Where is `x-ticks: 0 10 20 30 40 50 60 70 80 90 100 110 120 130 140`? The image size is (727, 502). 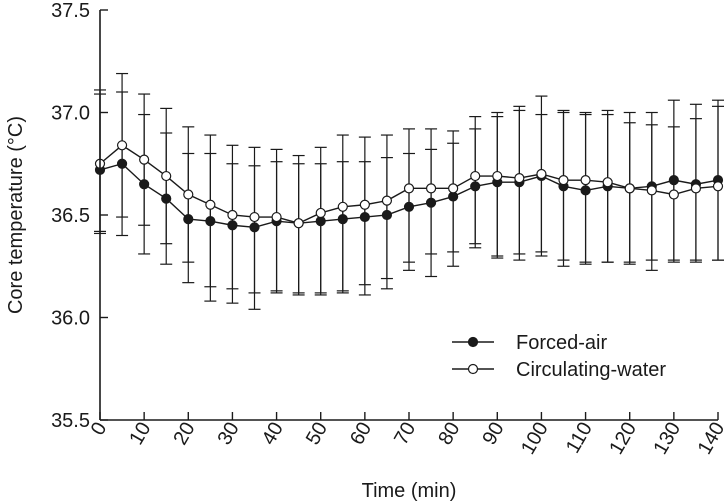 x-ticks: 0 10 20 30 40 50 60 70 80 90 100 110 120 130 140 is located at coordinates (407, 435).